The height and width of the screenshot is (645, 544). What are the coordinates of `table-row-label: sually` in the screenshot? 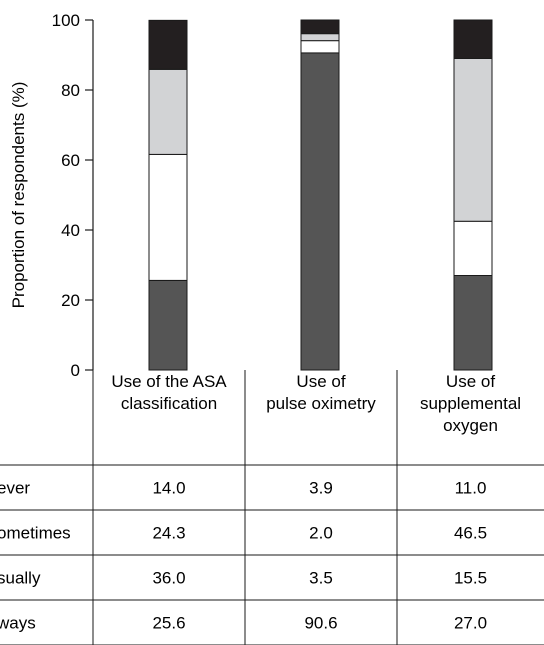 It's located at (20, 578).